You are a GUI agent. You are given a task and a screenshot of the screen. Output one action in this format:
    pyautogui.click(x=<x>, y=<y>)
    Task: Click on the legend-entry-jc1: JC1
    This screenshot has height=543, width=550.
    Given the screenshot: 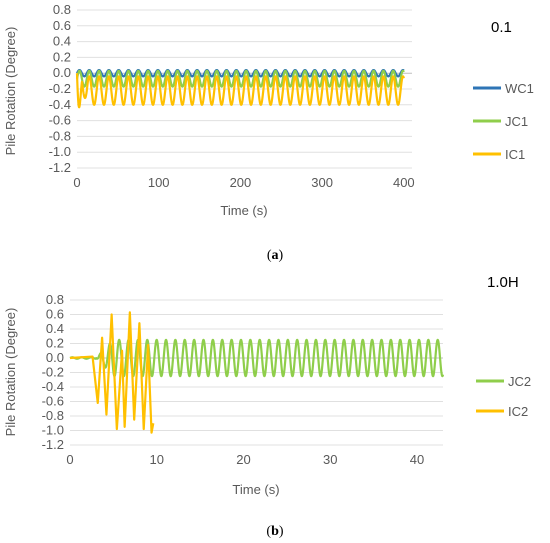 What is the action you would take?
    pyautogui.click(x=516, y=121)
    